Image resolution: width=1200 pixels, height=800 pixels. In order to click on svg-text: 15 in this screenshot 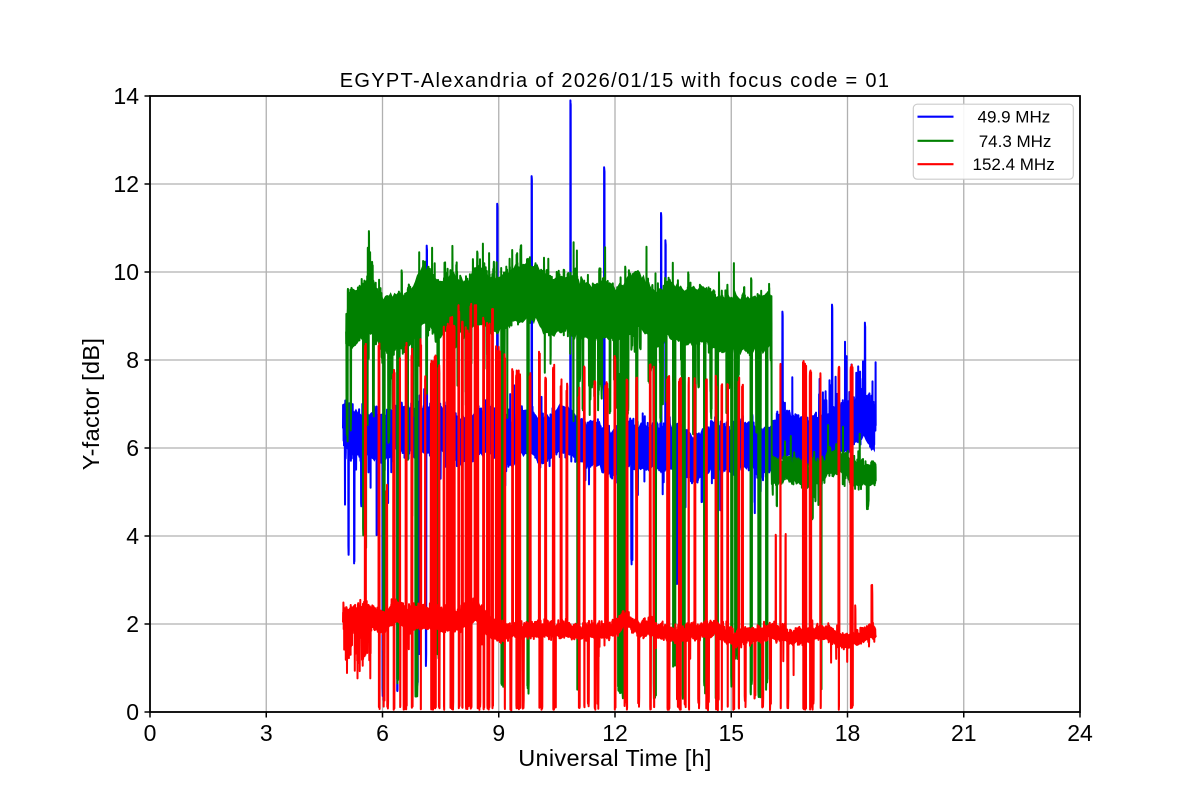, I will do `click(731, 733)`.